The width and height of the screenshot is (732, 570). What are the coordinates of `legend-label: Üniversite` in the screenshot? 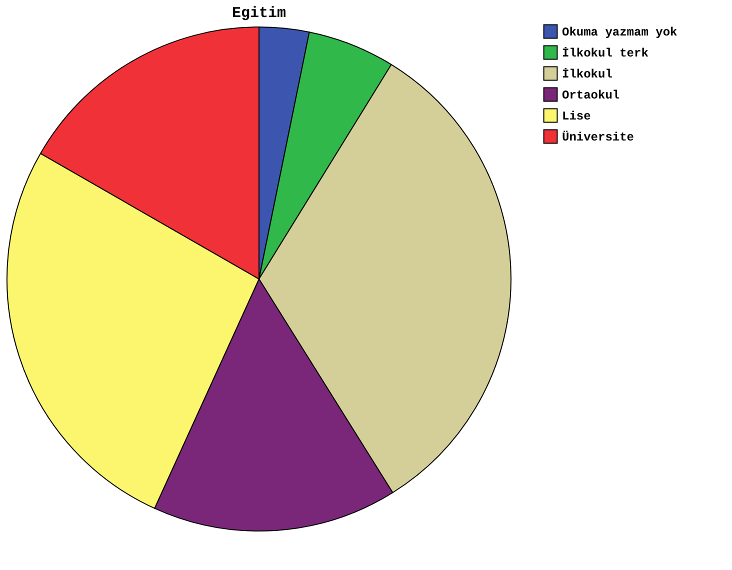 It's located at (598, 137).